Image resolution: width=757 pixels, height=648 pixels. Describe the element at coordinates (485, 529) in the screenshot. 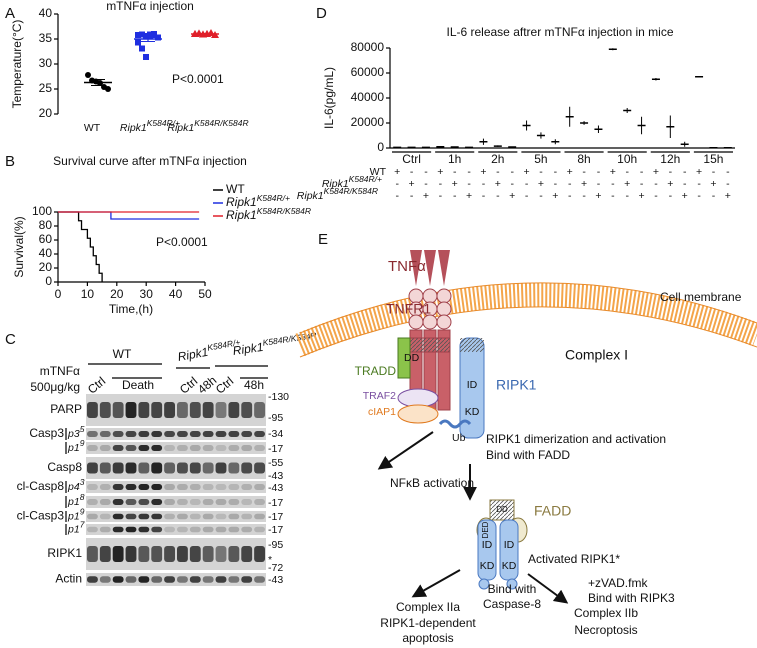

I see `domain-label: DED` at that location.